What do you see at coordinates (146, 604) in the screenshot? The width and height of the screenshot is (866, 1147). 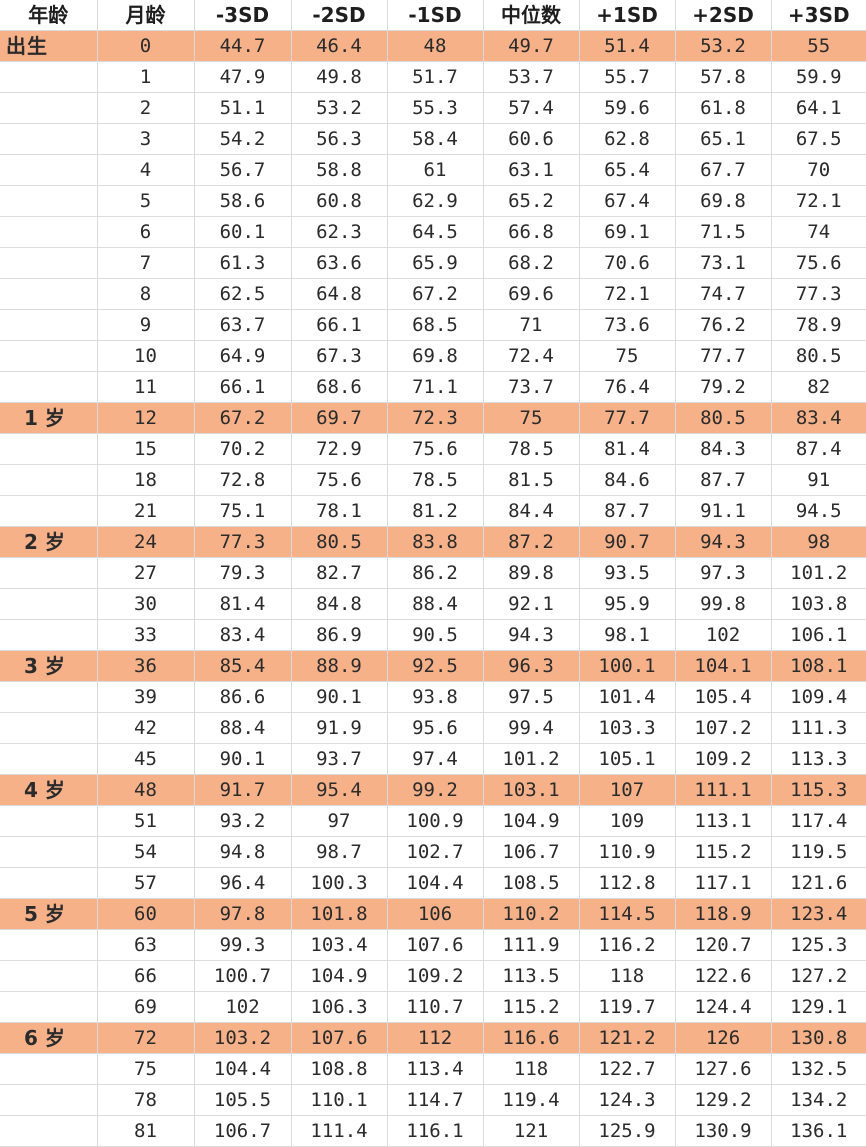 I see `month-cell: 30` at bounding box center [146, 604].